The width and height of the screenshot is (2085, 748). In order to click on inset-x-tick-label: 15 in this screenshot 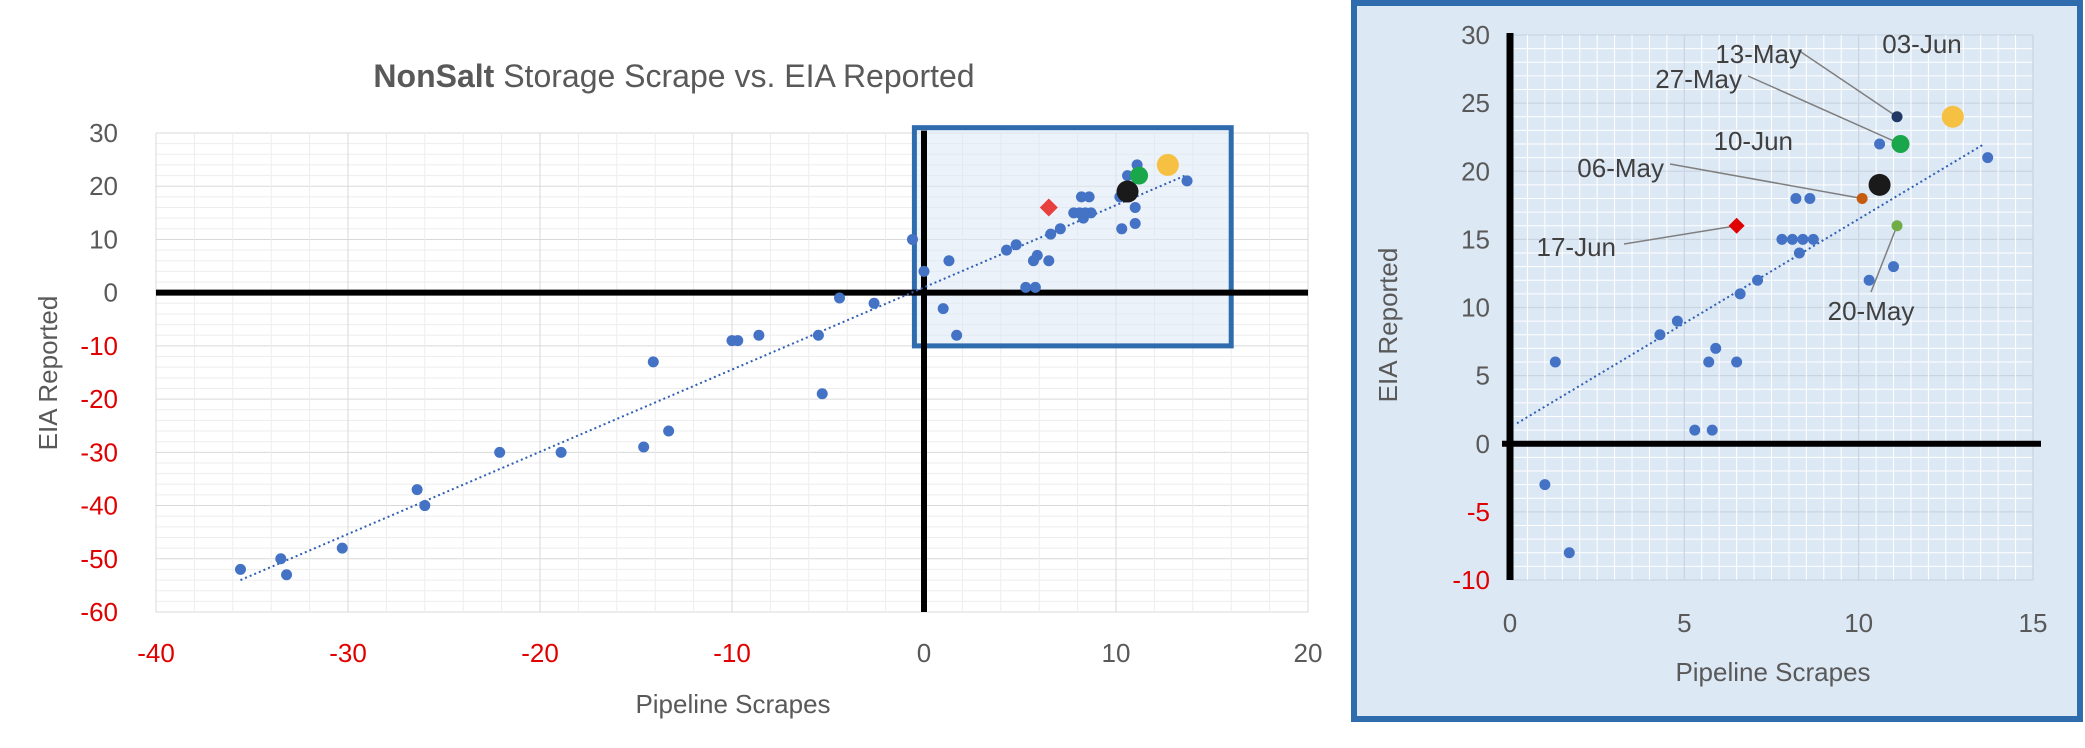, I will do `click(2033, 623)`.